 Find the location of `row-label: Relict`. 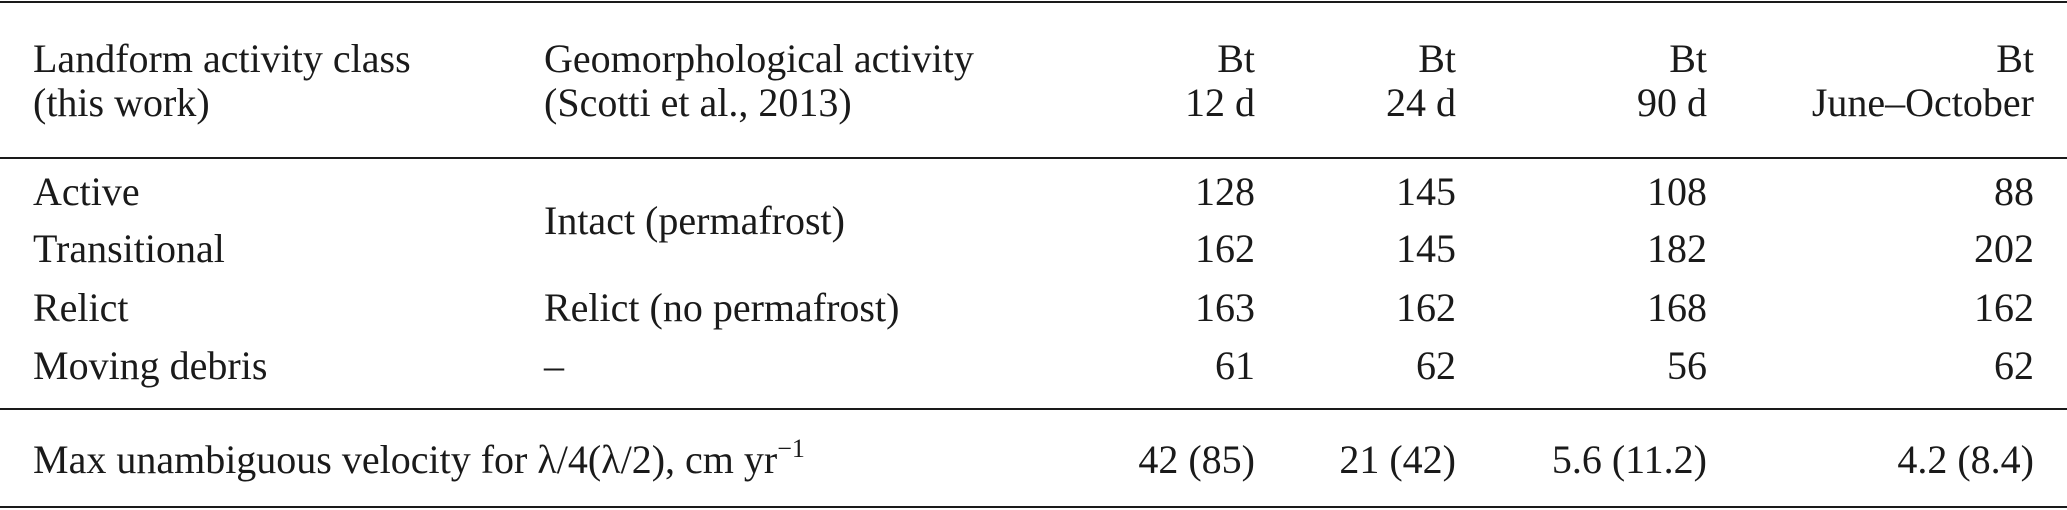

row-label: Relict is located at coordinates (81, 307).